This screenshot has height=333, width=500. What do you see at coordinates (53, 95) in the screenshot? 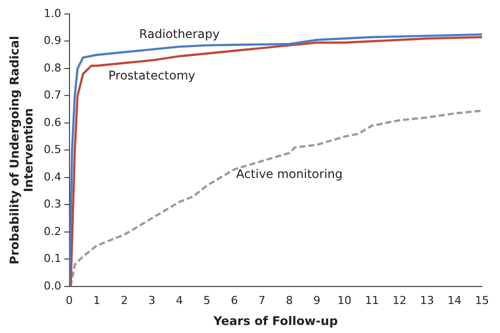
I see `y-tick-label: 0.7` at bounding box center [53, 95].